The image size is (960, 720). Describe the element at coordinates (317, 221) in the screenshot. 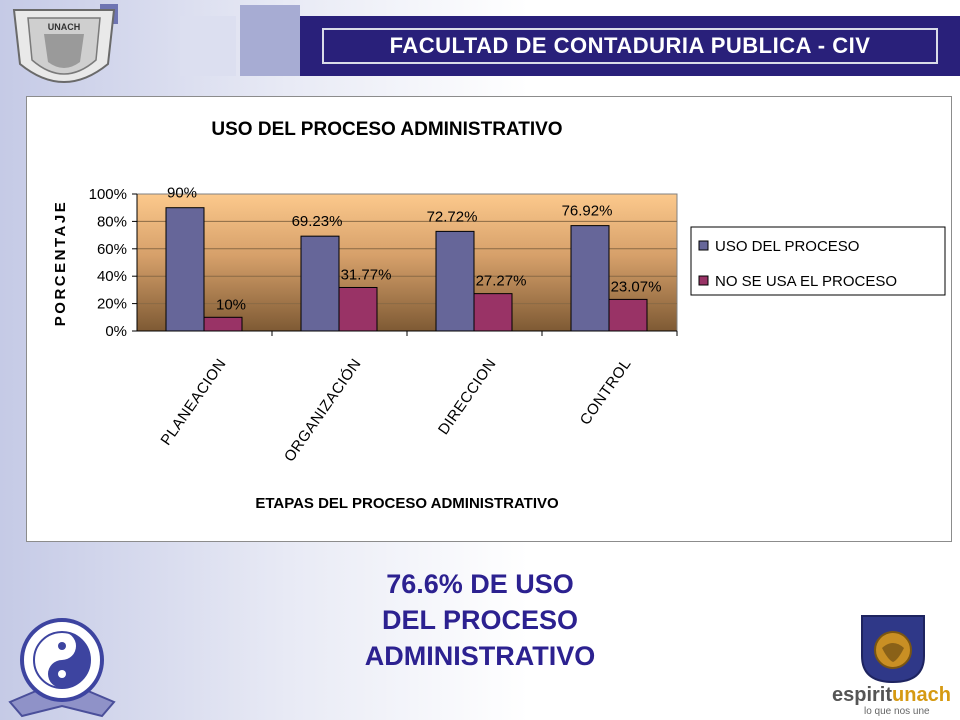

I see `data-label: 69.23%` at that location.